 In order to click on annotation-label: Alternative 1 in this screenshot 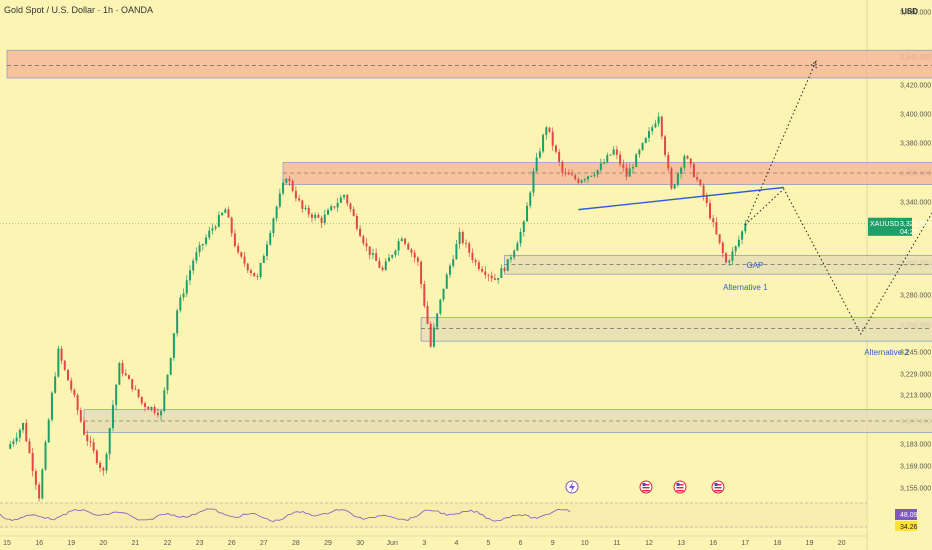, I will do `click(745, 287)`.